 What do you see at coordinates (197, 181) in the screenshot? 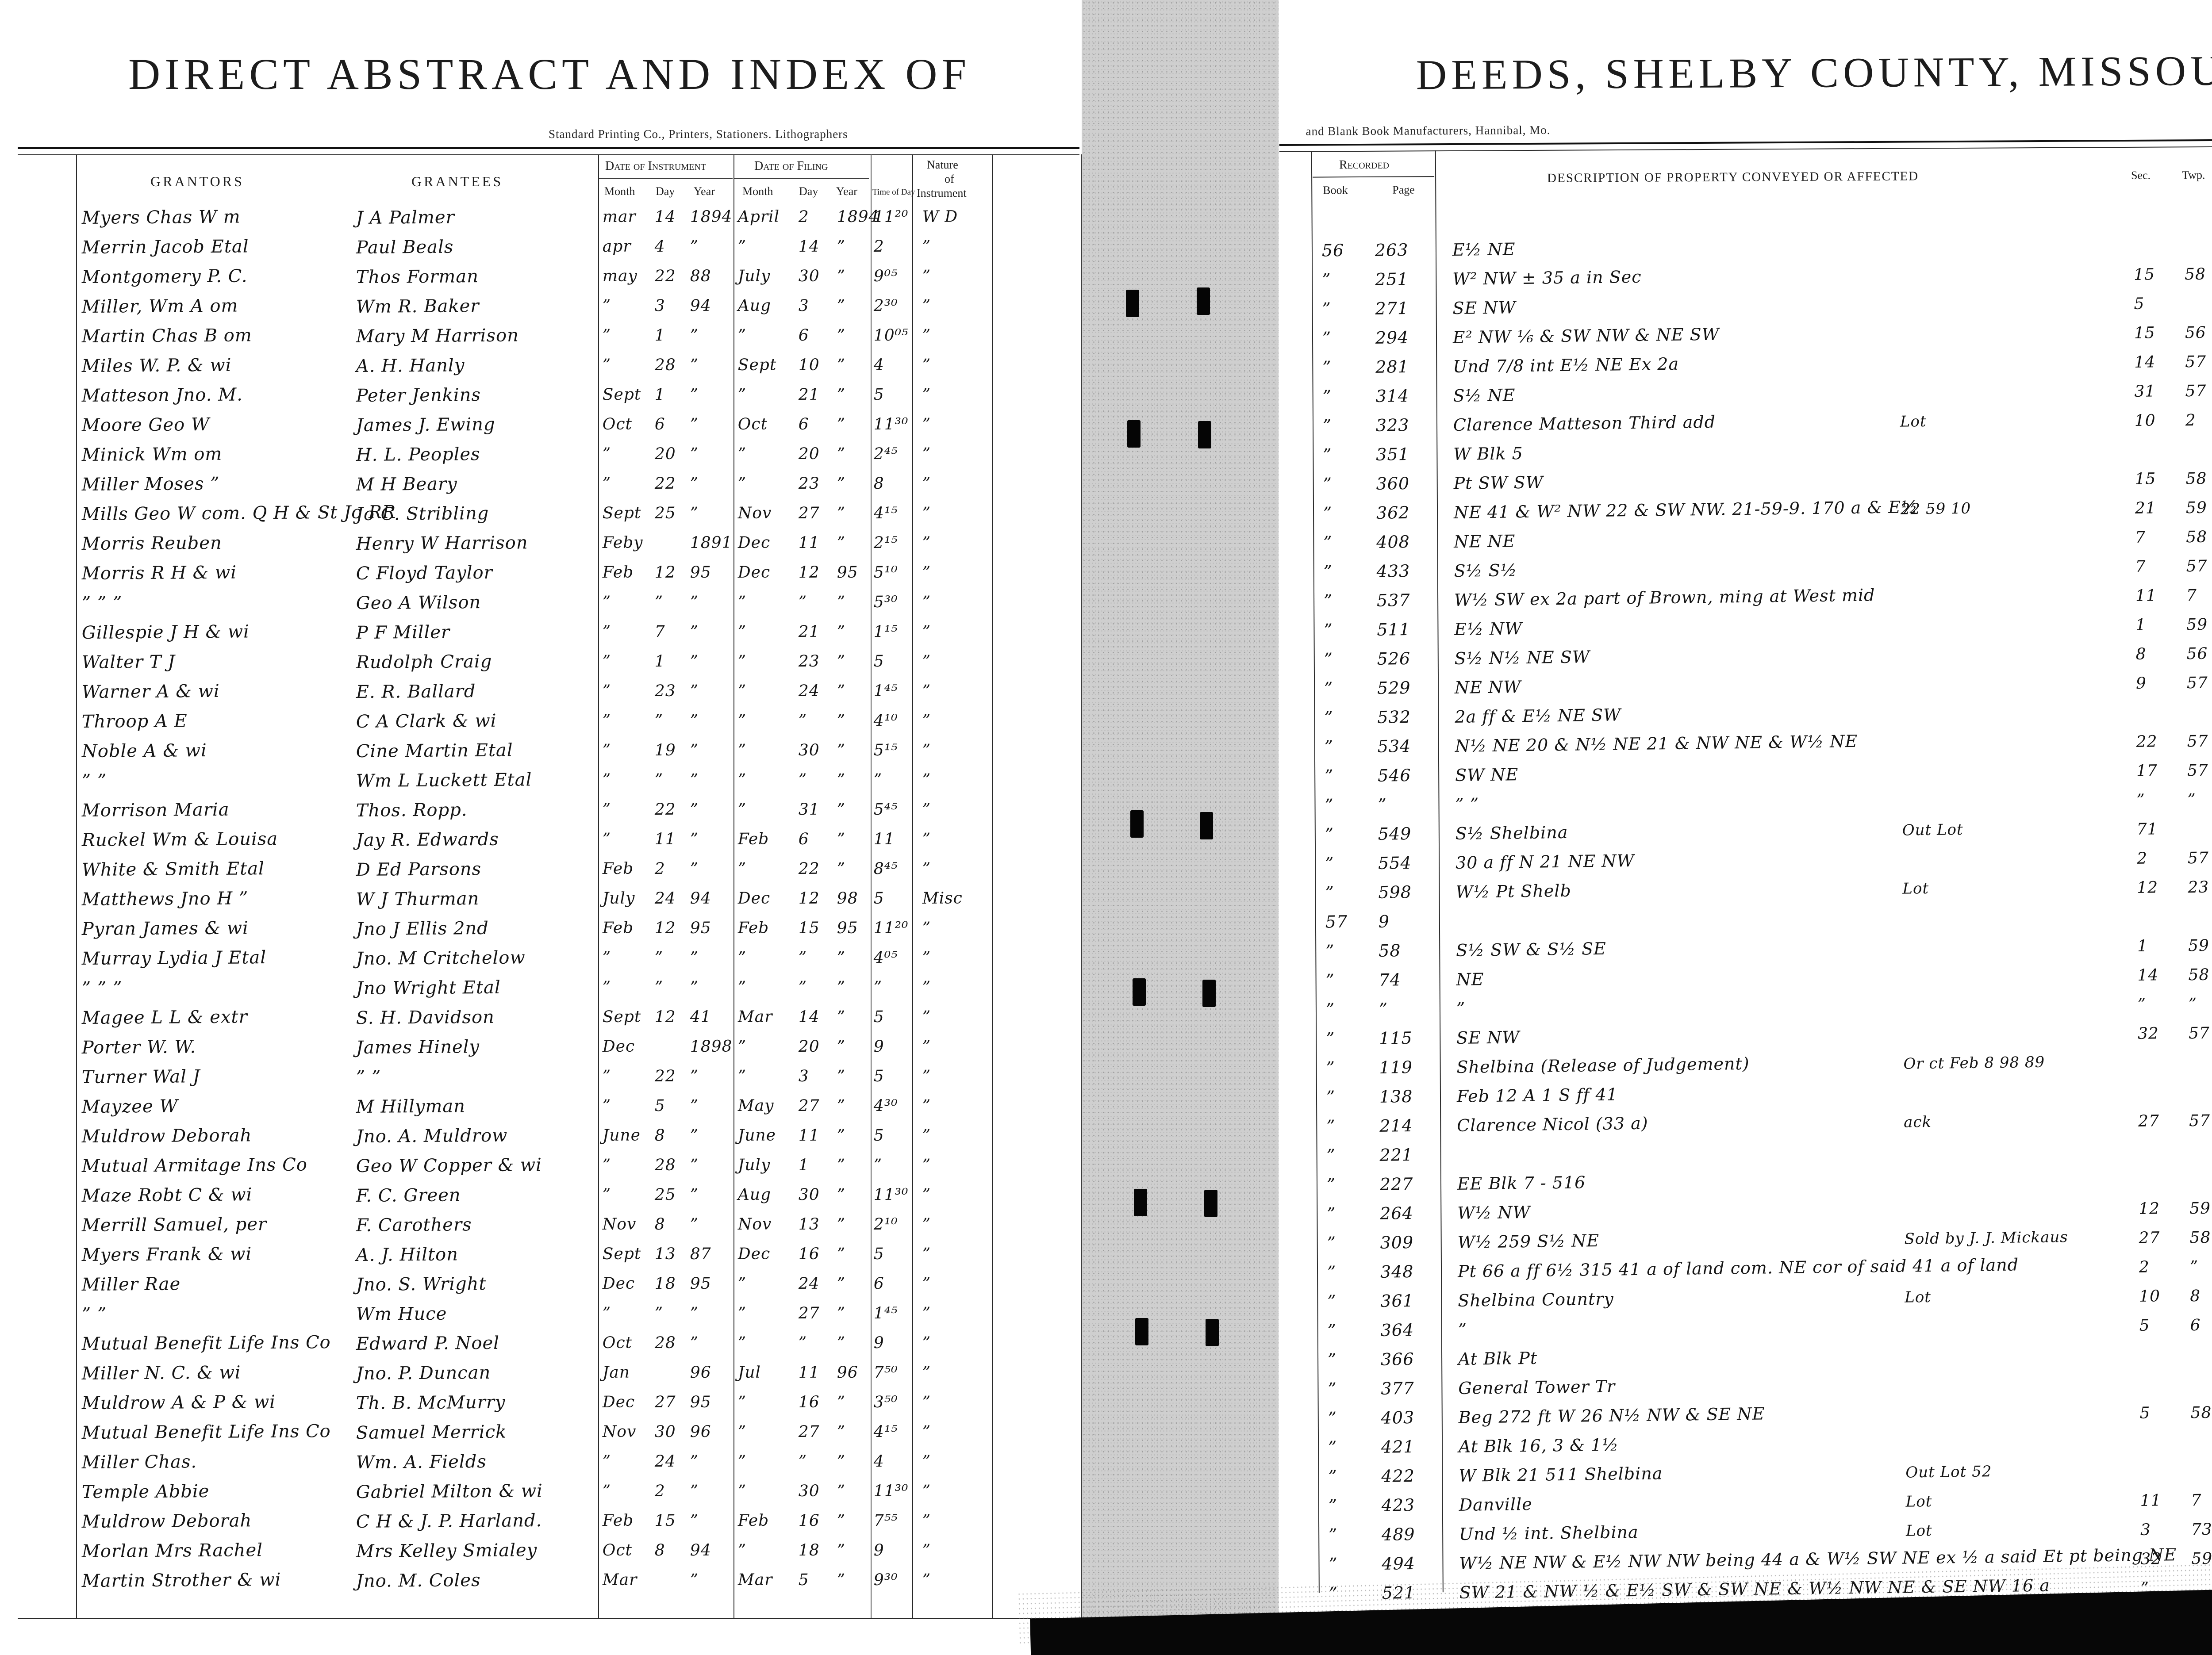
I see `grantors-header: Grantors` at bounding box center [197, 181].